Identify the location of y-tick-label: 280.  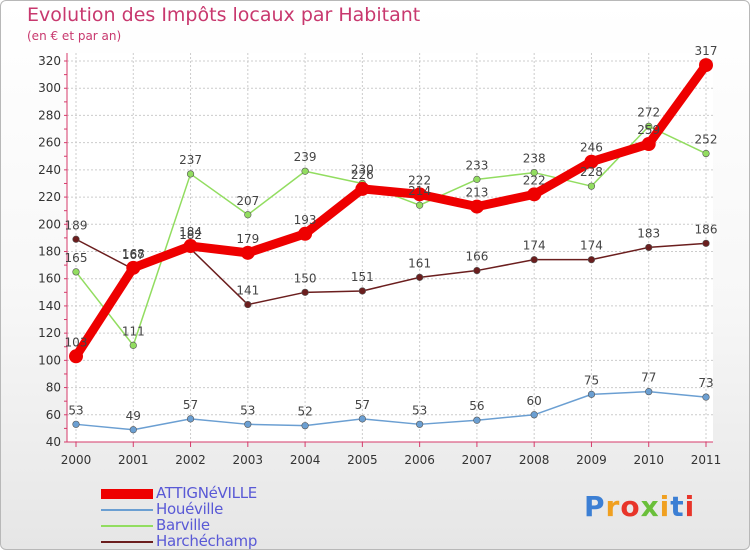
(49, 115).